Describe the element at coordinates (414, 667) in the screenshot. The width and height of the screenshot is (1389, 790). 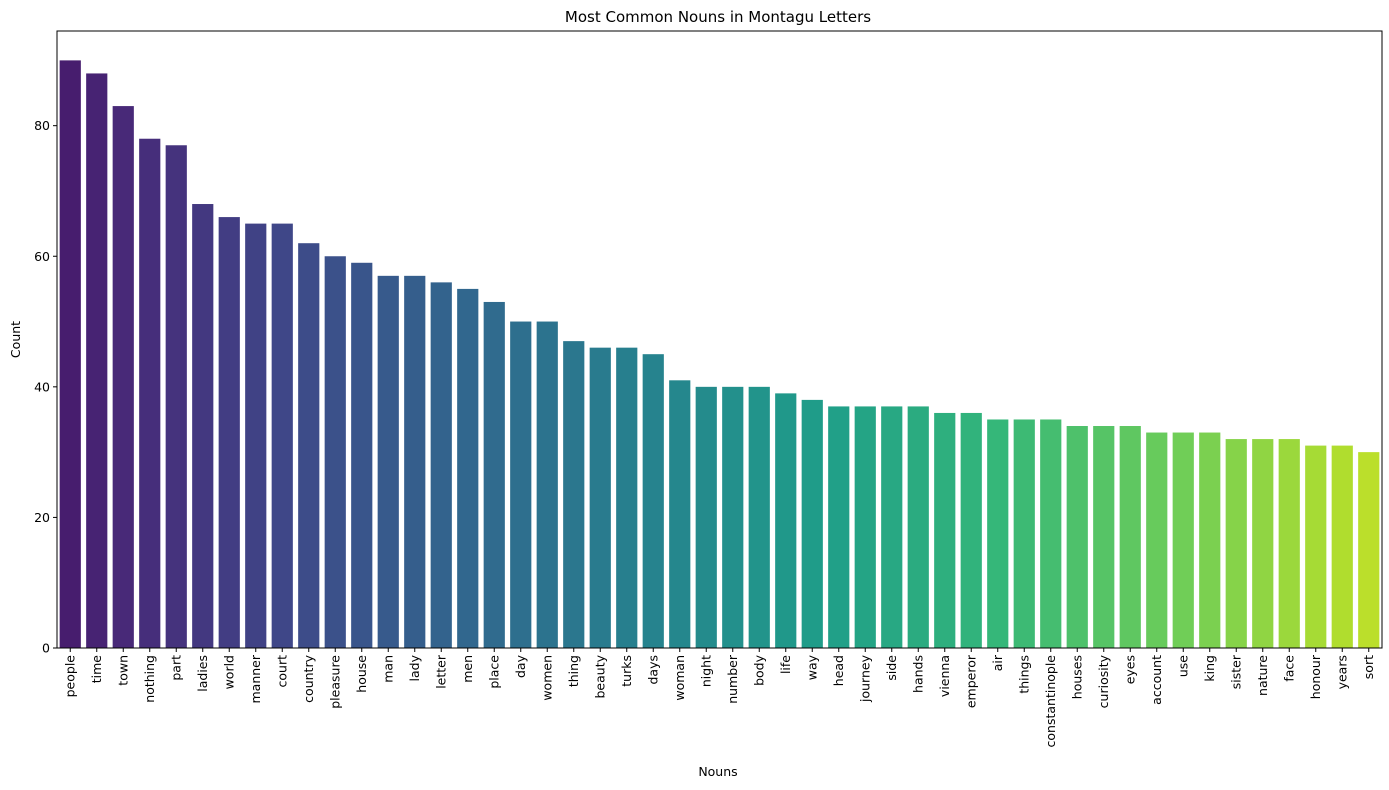
I see `x-tick-label: lady` at that location.